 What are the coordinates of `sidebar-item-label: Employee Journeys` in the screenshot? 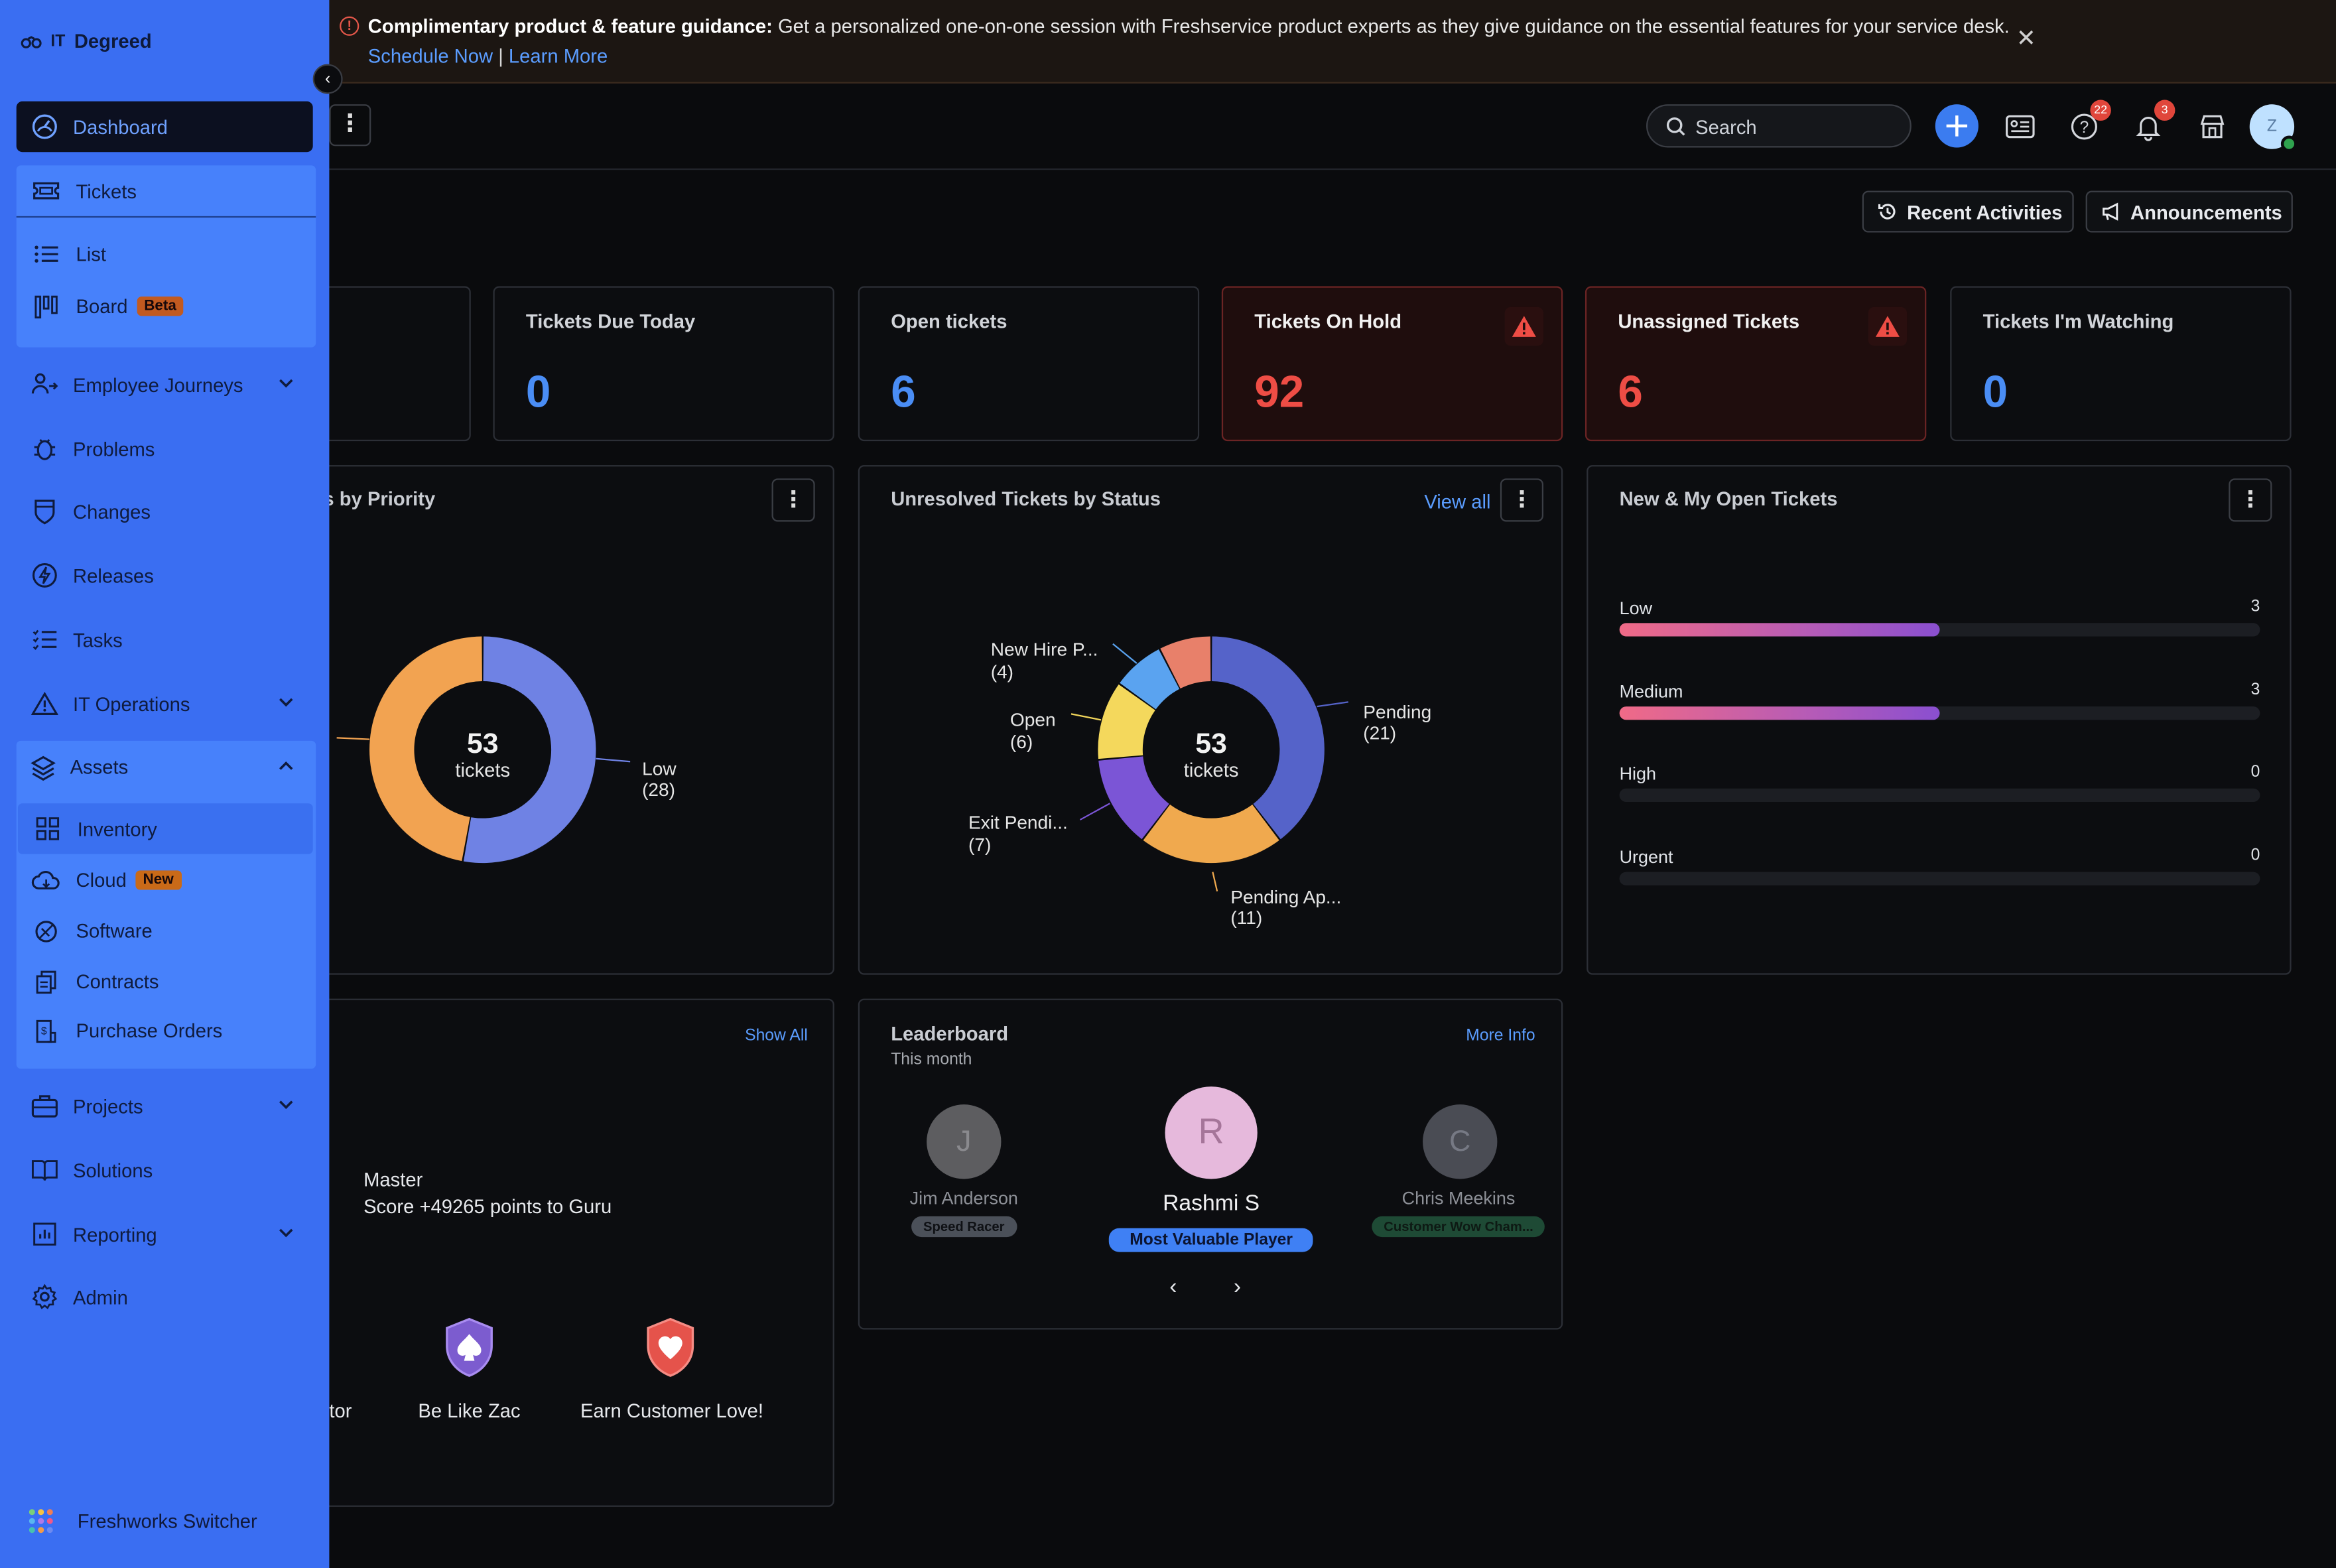 It's located at (158, 385).